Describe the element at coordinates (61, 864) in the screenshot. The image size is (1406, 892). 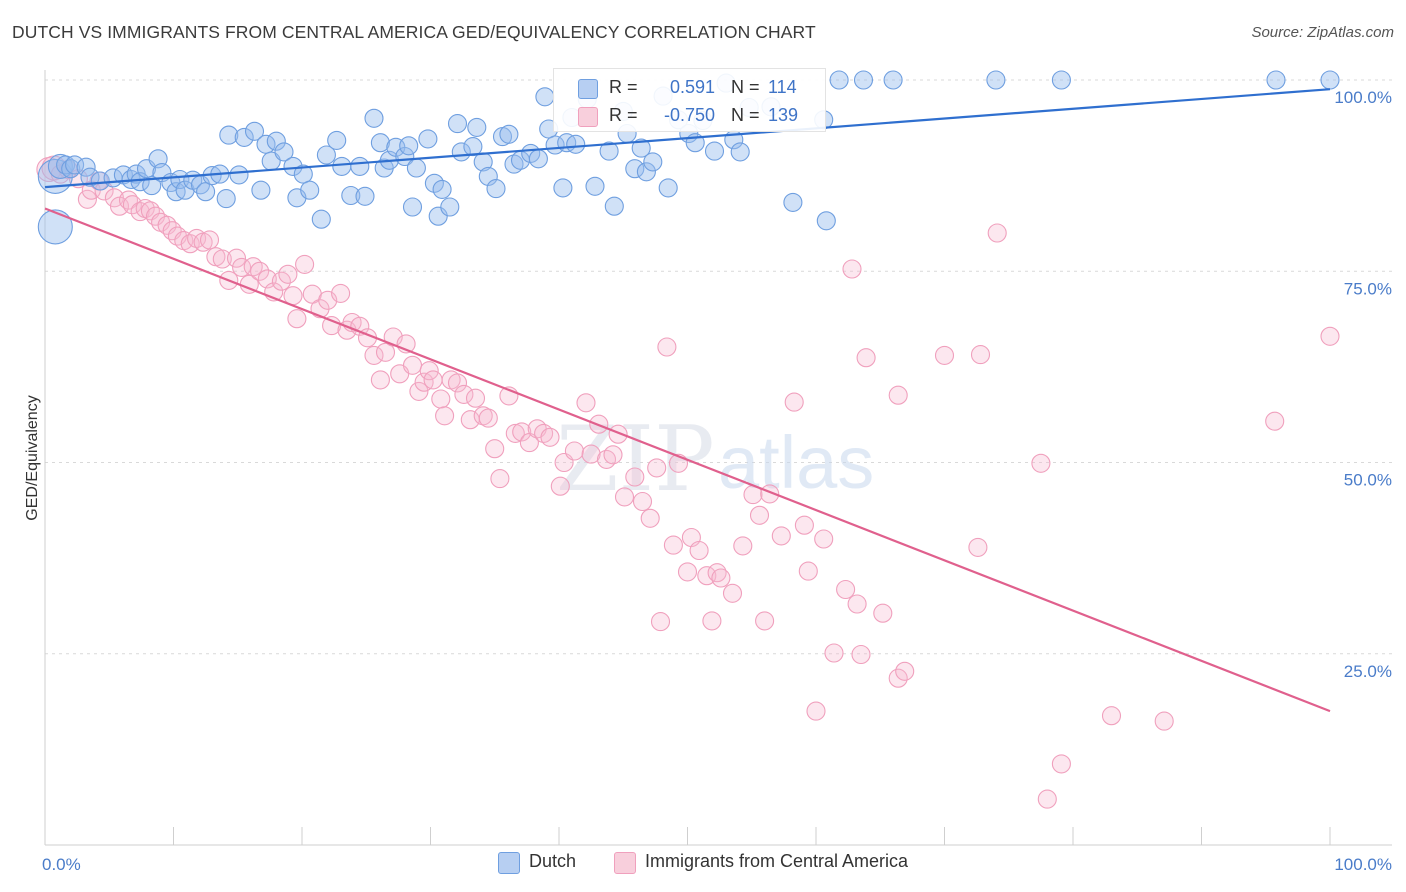
I see `x-tick-label-min: 0.0%` at that location.